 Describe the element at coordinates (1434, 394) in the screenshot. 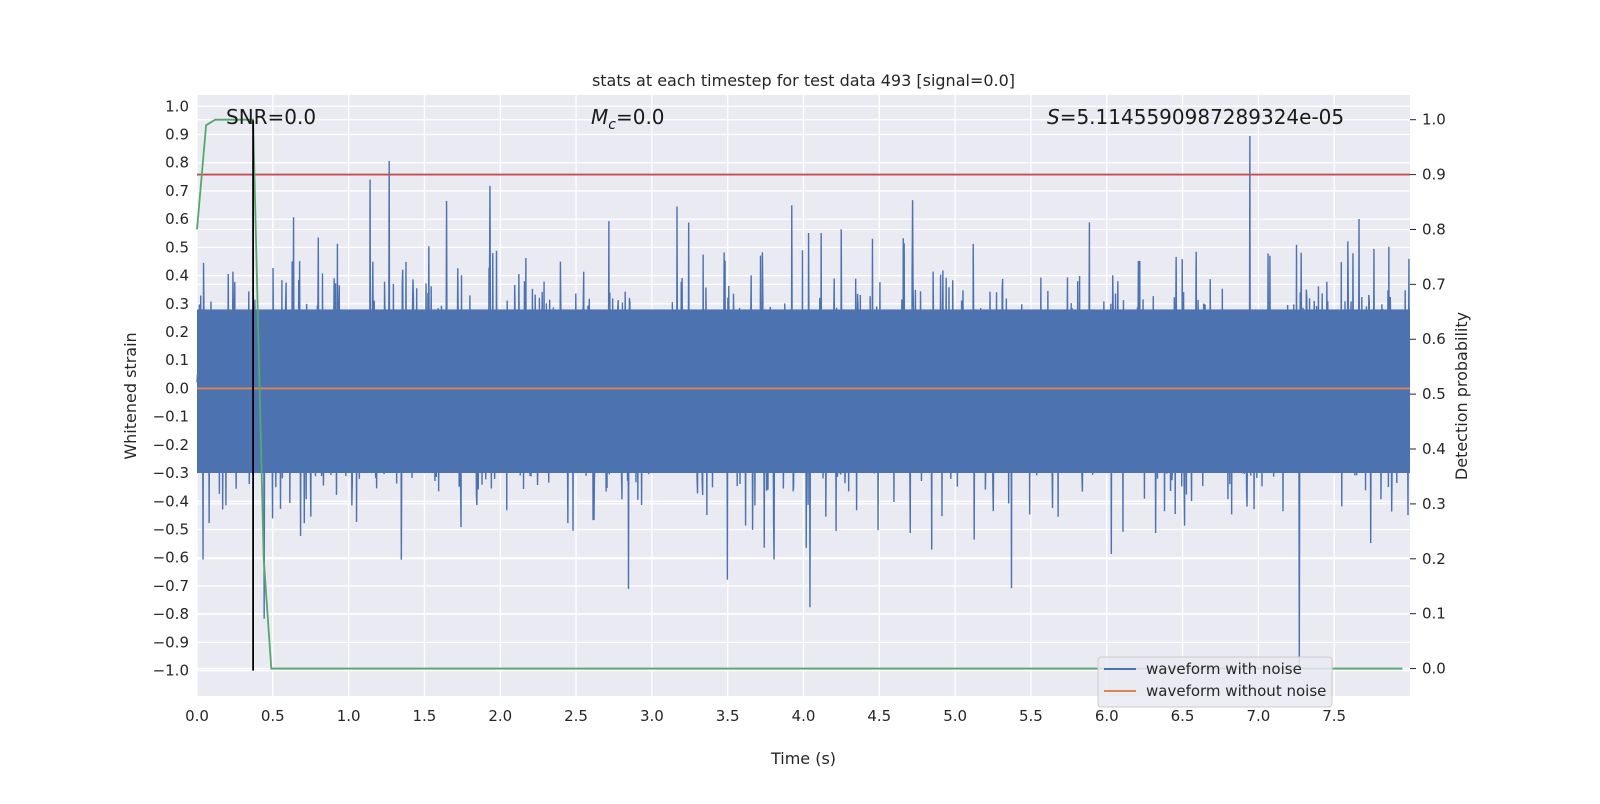

I see `right-y-tick-label: 0.5` at that location.